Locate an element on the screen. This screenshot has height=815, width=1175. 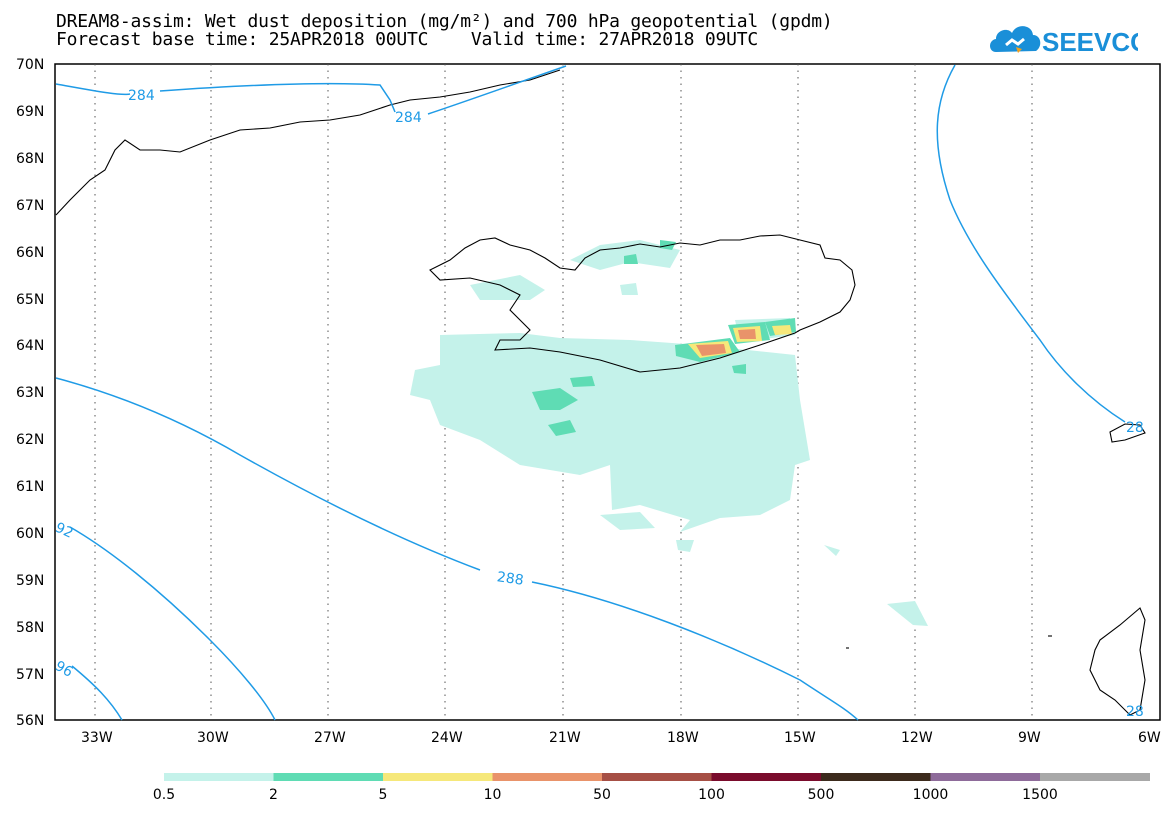
lon-label: 6W is located at coordinates (1149, 738).